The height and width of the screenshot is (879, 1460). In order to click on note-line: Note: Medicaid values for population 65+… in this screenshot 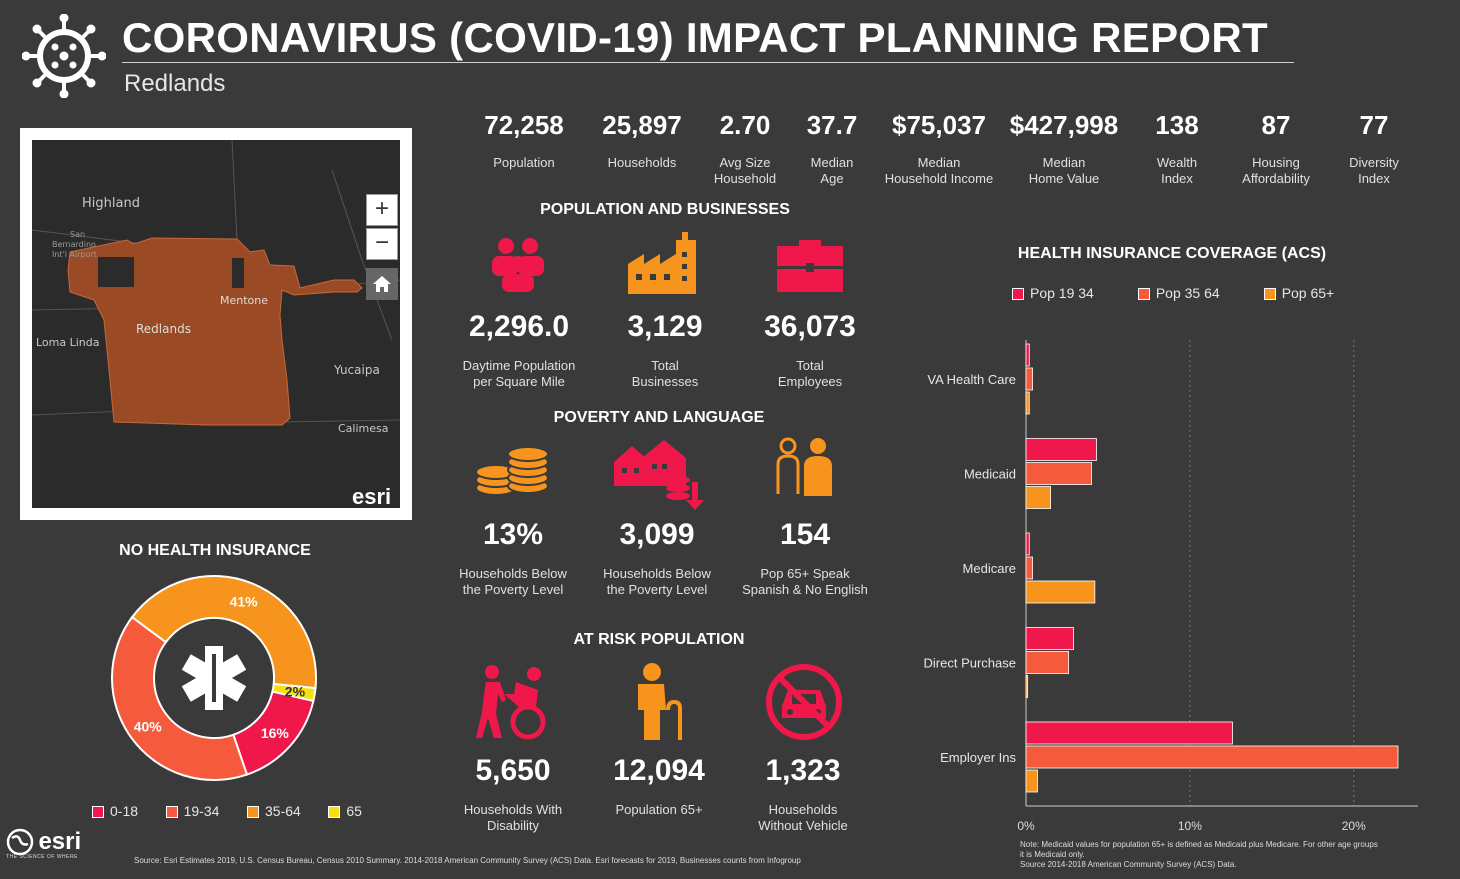, I will do `click(1199, 844)`.